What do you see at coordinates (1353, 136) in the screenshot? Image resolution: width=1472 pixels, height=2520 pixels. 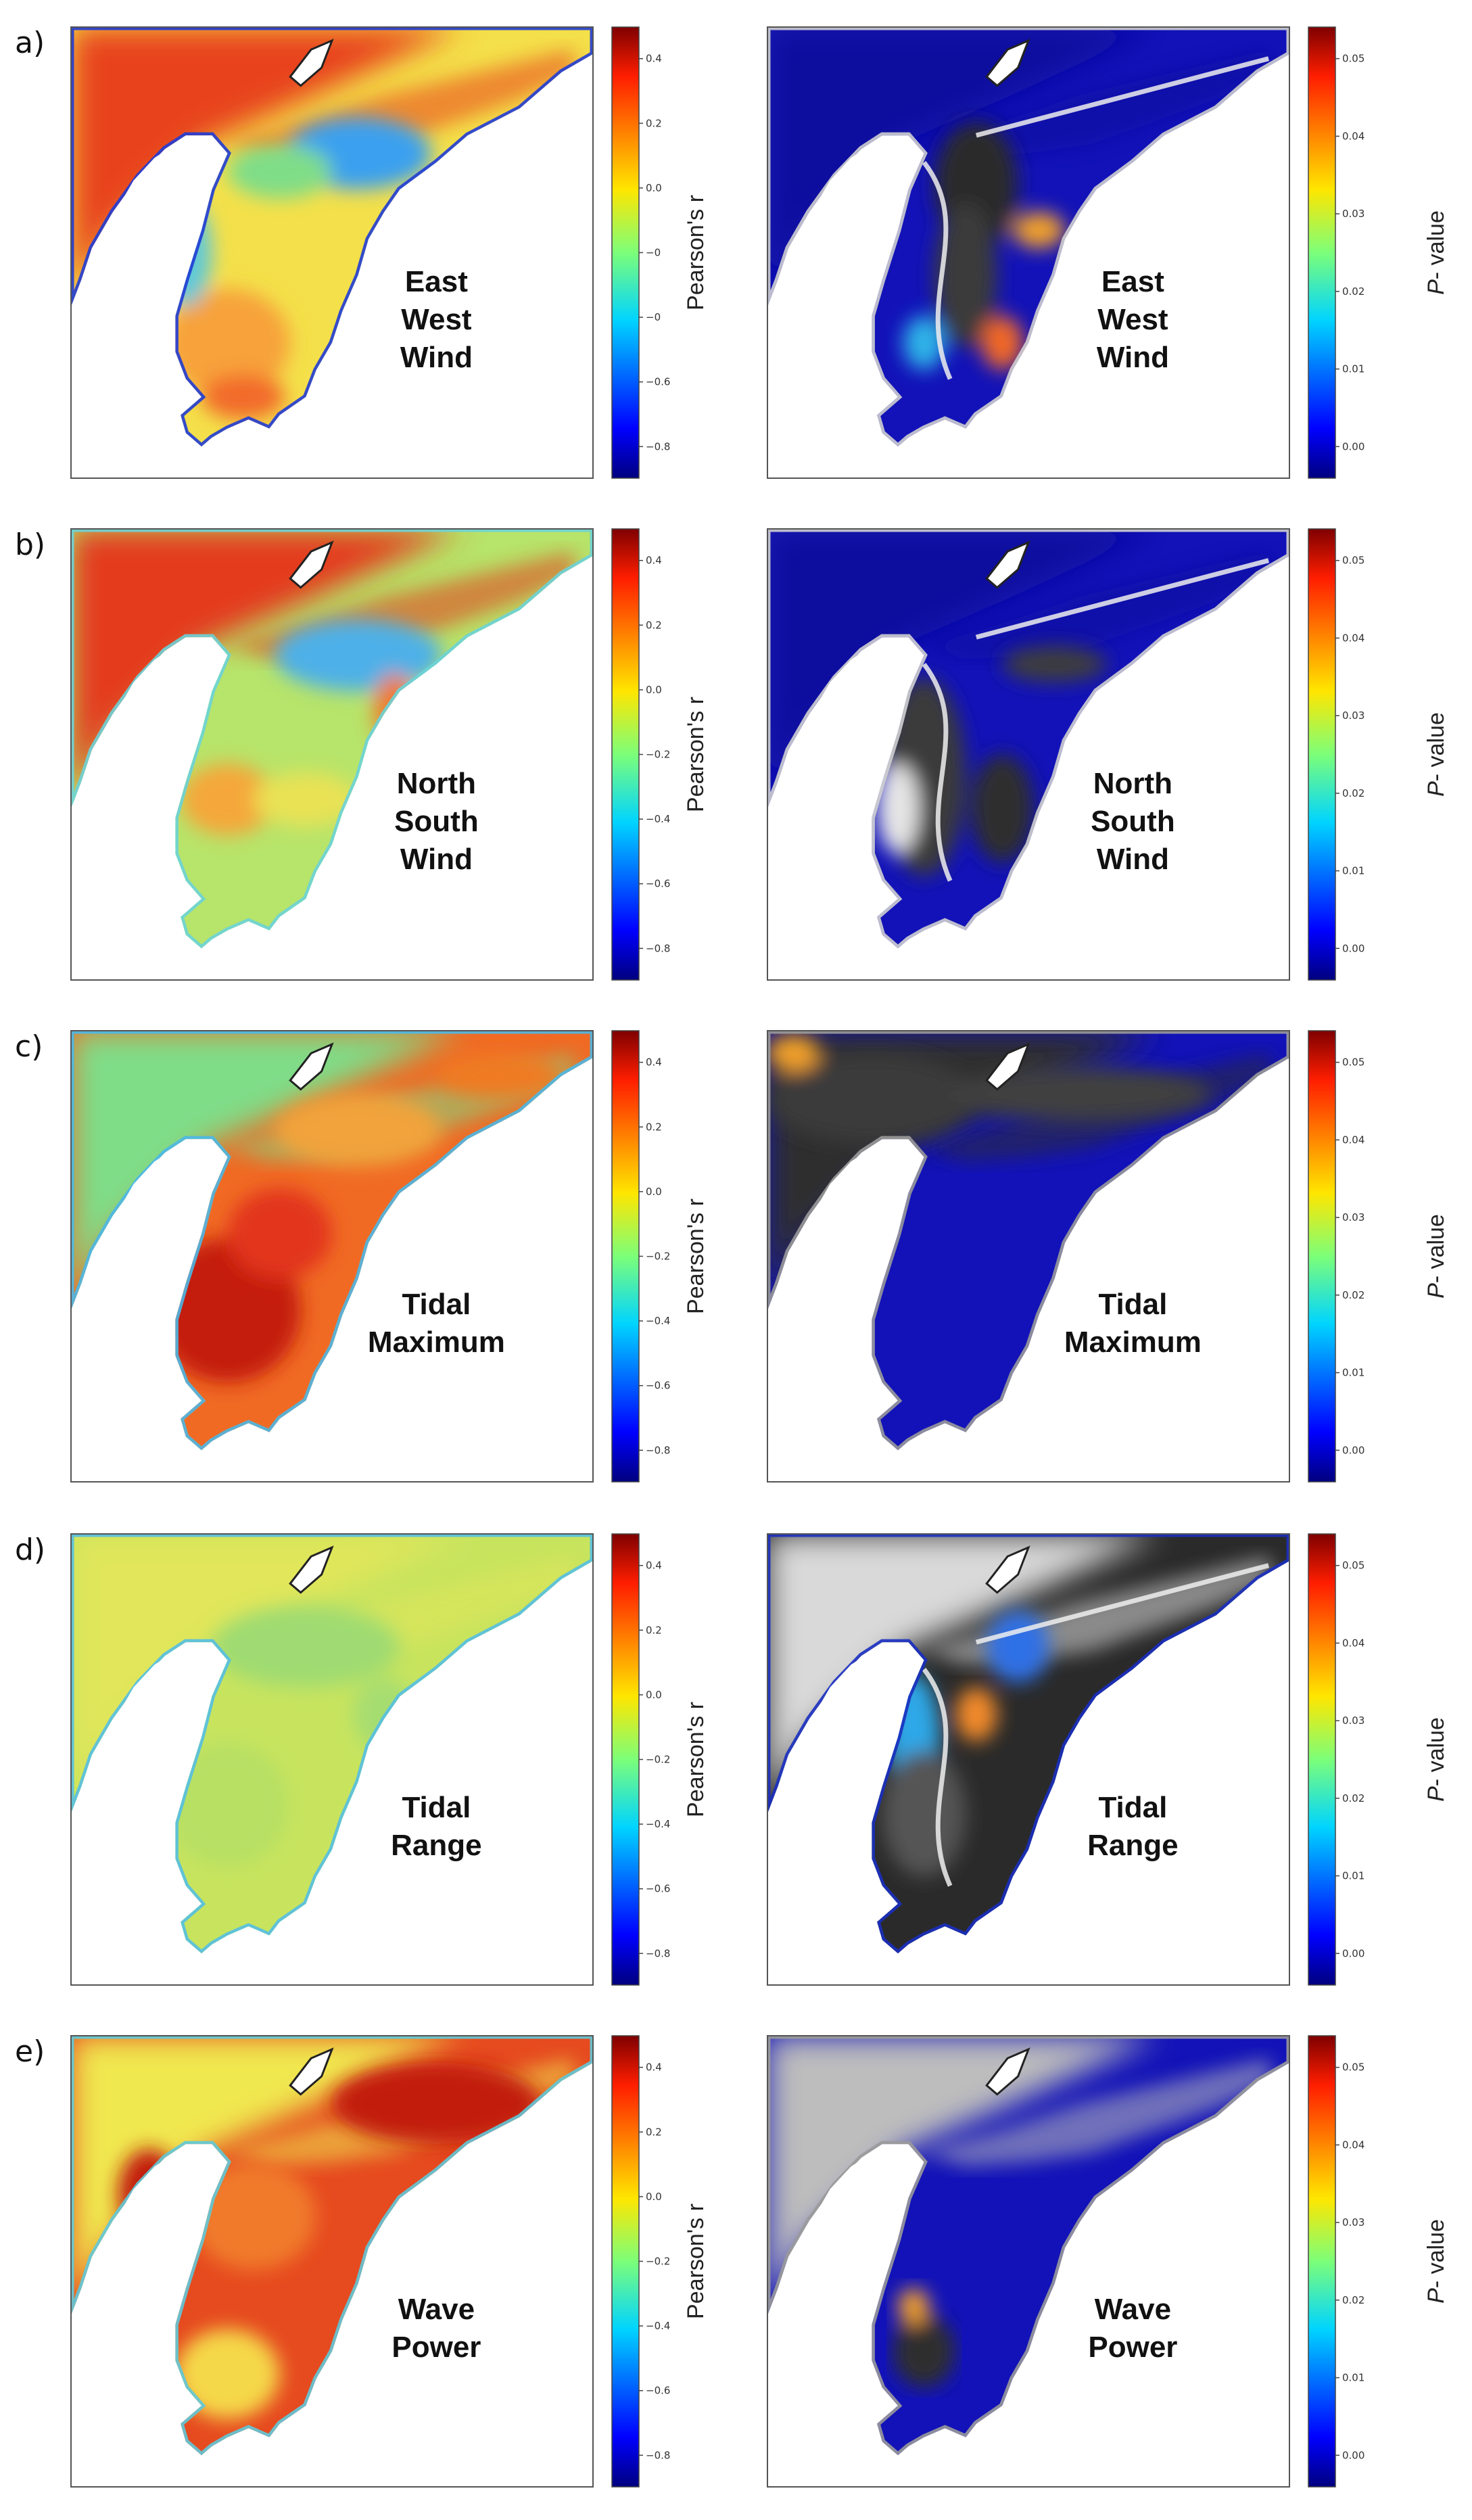 I see `colorbar-tick-label: 0.04` at bounding box center [1353, 136].